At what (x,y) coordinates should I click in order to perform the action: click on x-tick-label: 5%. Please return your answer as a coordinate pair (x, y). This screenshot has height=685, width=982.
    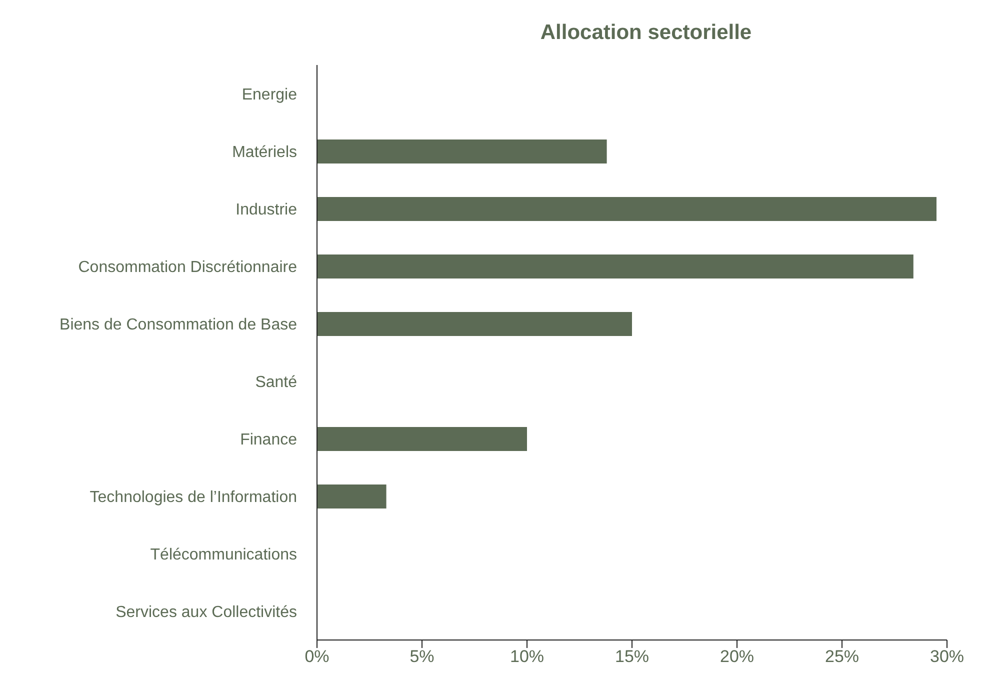
    Looking at the image, I should click on (422, 656).